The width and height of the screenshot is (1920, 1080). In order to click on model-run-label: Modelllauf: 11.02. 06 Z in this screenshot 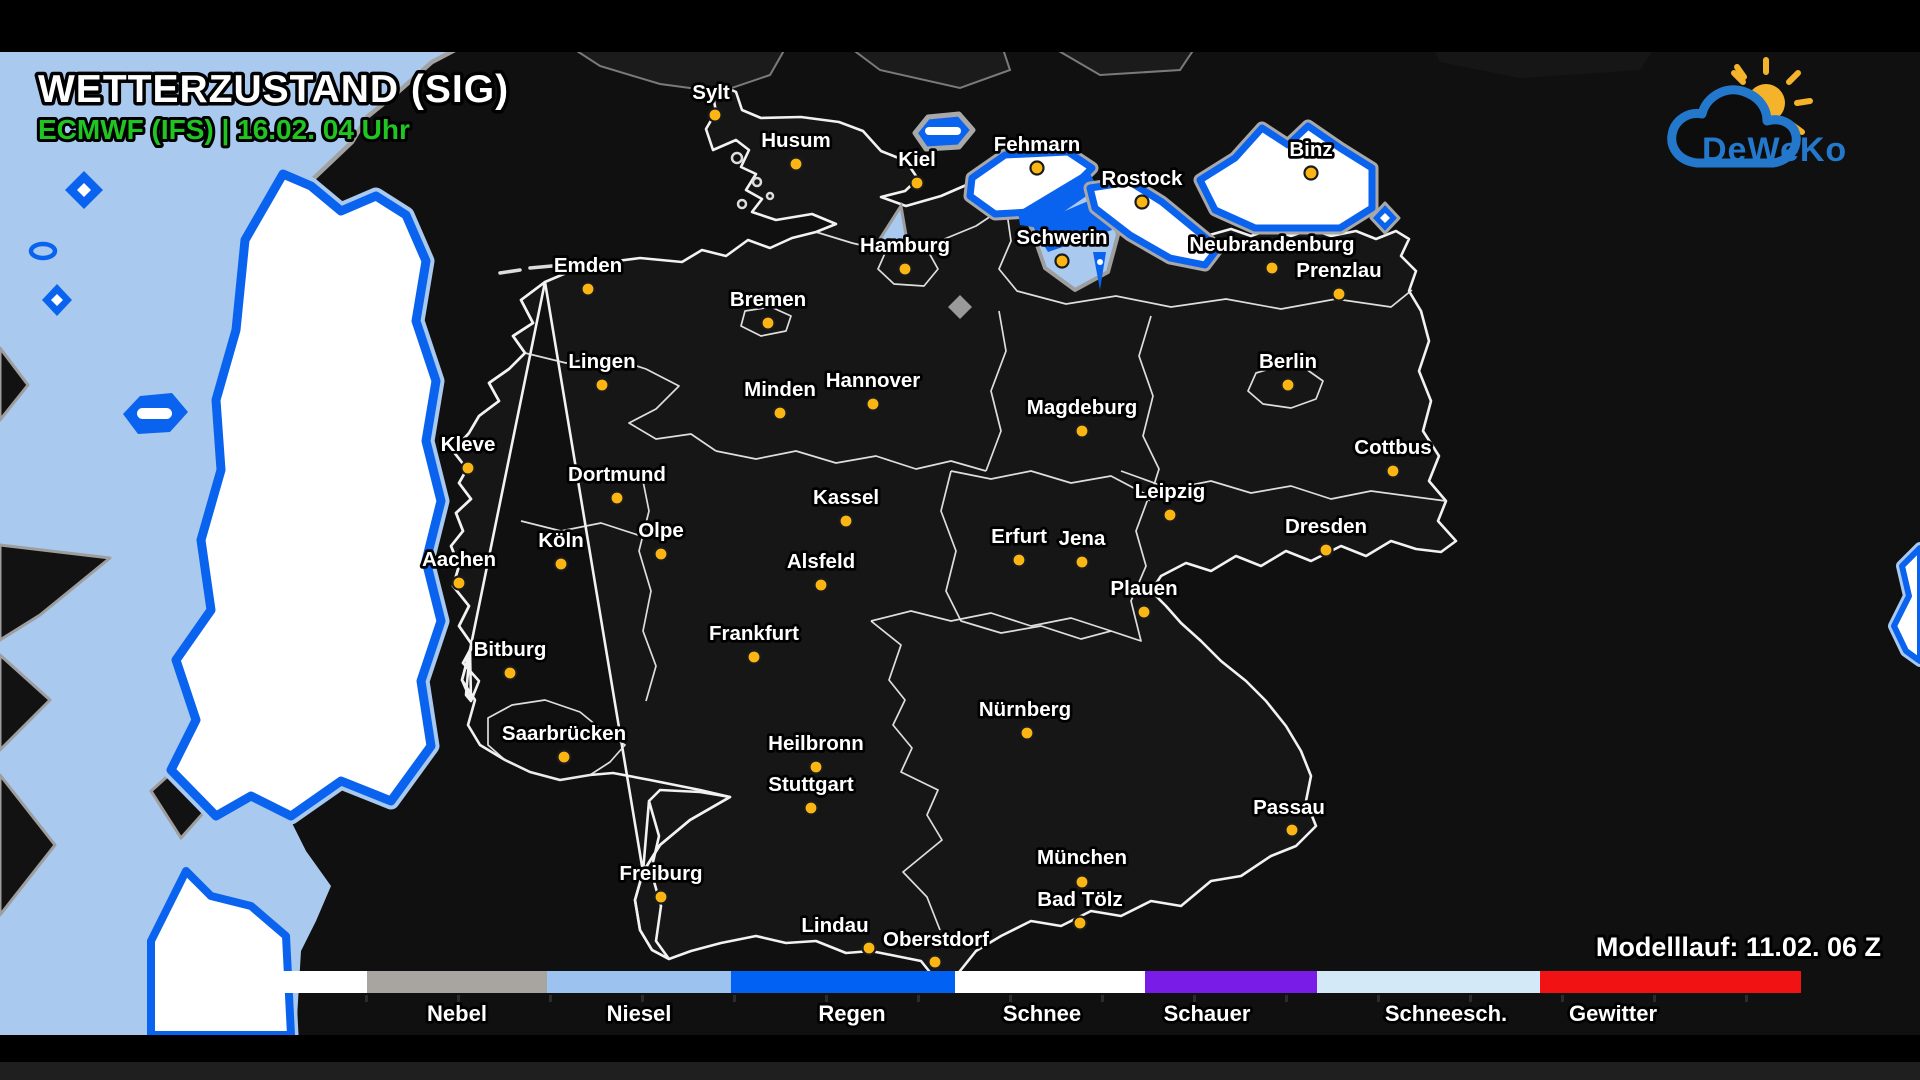, I will do `click(1738, 947)`.